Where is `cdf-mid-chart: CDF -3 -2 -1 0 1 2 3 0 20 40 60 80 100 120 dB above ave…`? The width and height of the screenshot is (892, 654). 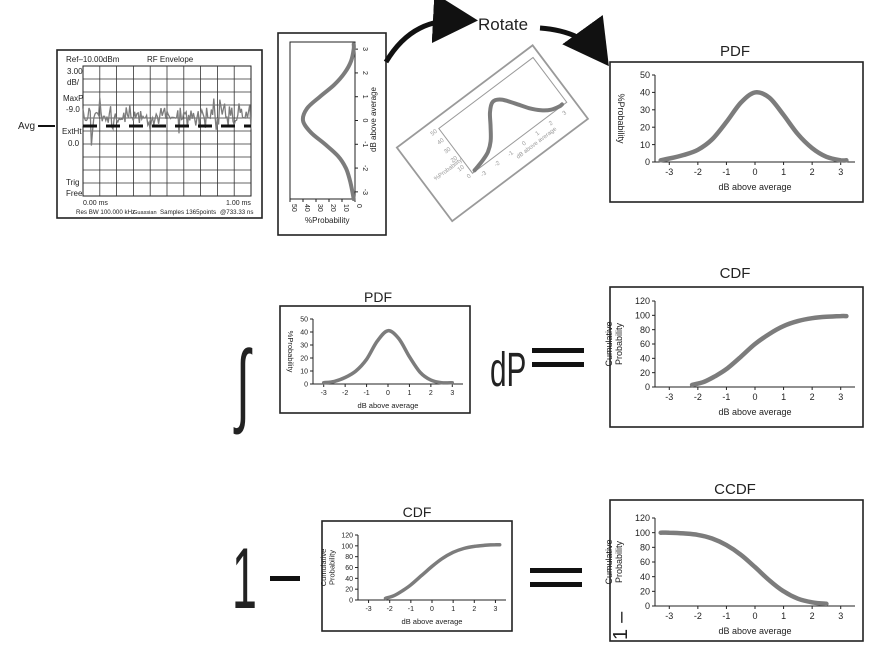 cdf-mid-chart: CDF -3 -2 -1 0 1 2 3 0 20 40 60 80 100 120 dB above ave… is located at coordinates (729, 341).